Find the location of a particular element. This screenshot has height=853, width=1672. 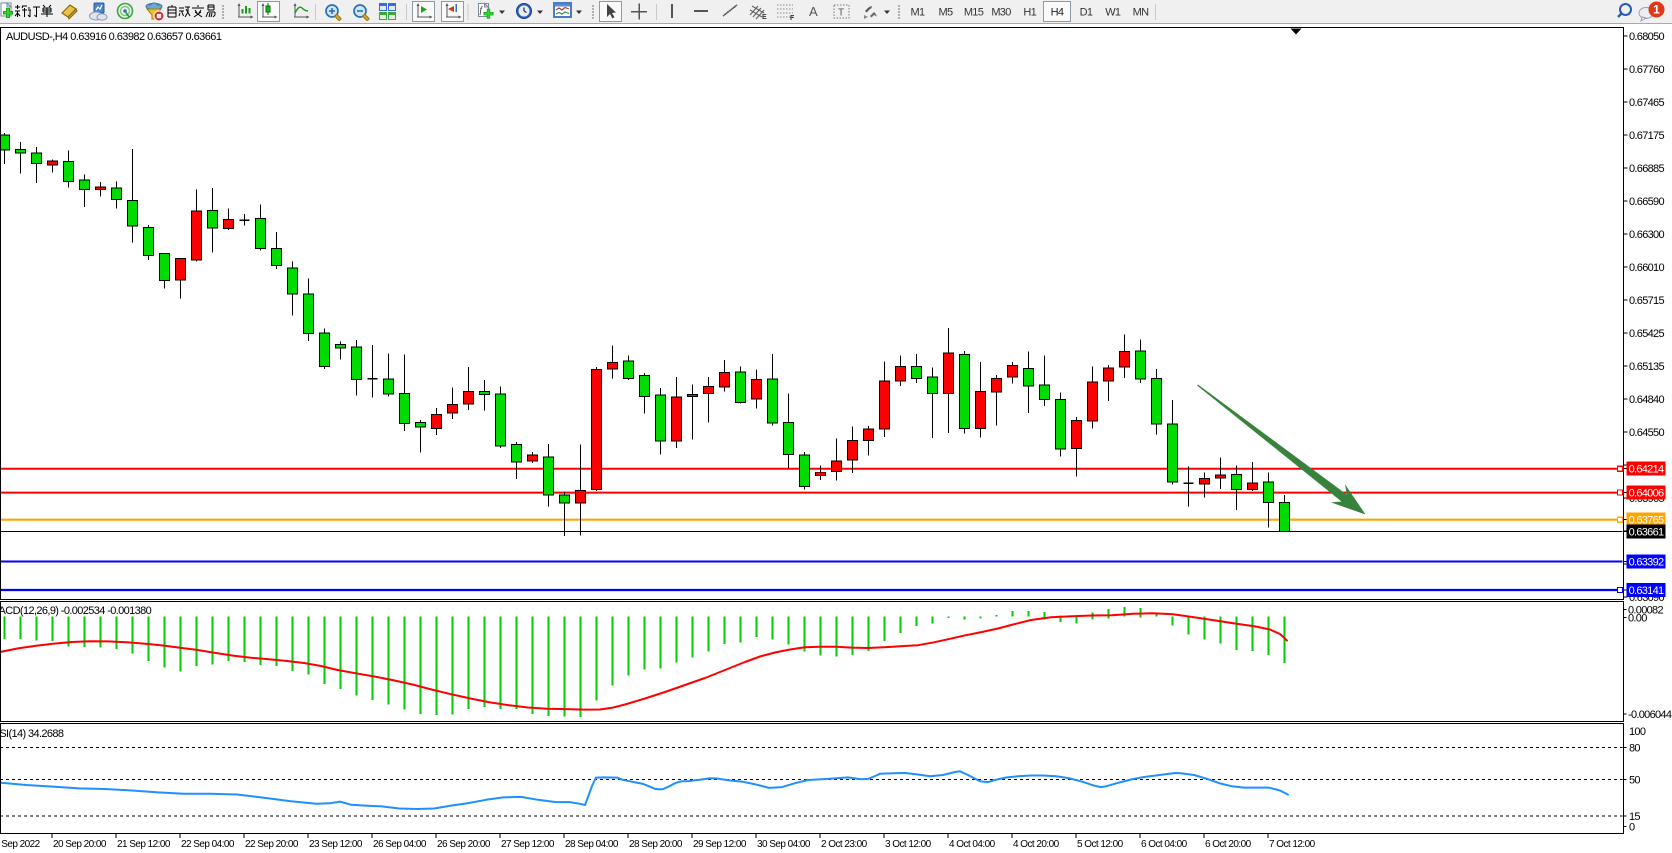

svg-text: 80 is located at coordinates (1634, 749).